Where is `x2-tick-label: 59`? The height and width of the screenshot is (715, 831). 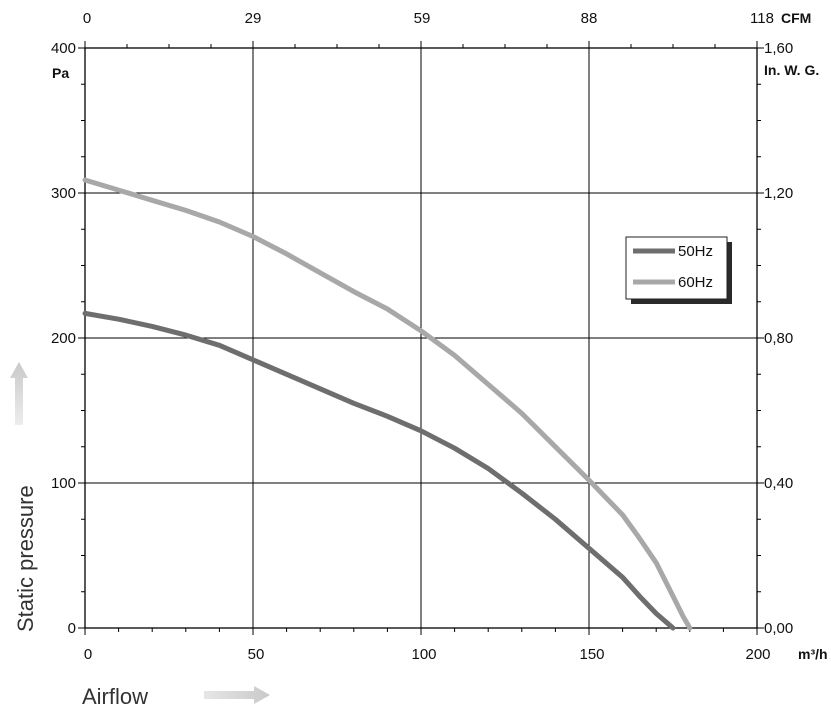 x2-tick-label: 59 is located at coordinates (422, 18).